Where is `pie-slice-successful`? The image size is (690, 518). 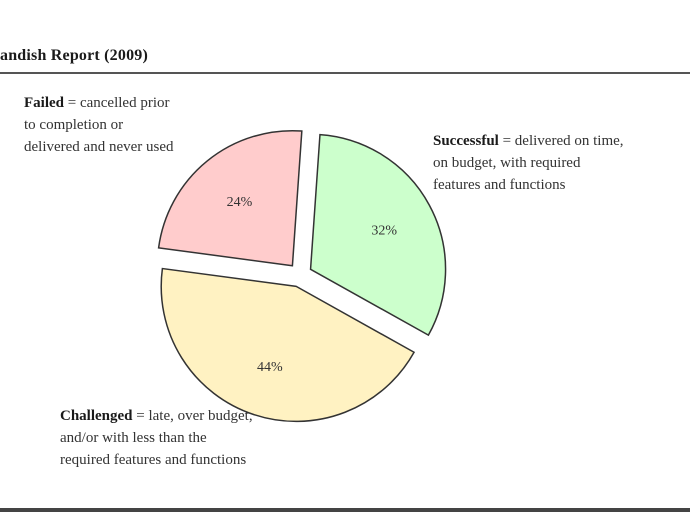 pie-slice-successful is located at coordinates (378, 235).